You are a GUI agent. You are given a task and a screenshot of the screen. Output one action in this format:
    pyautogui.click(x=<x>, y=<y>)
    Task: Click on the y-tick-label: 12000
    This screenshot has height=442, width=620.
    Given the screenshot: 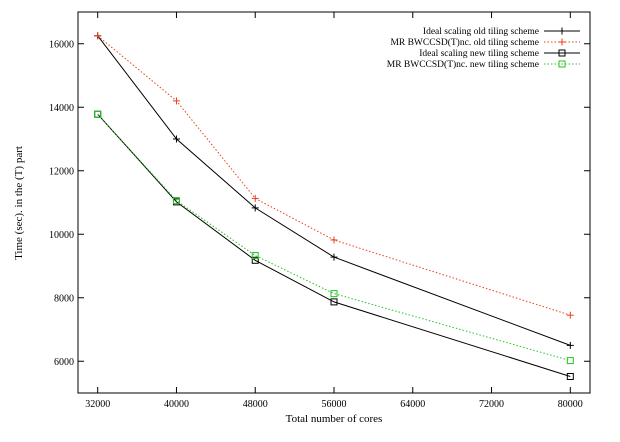 What is the action you would take?
    pyautogui.click(x=61, y=171)
    